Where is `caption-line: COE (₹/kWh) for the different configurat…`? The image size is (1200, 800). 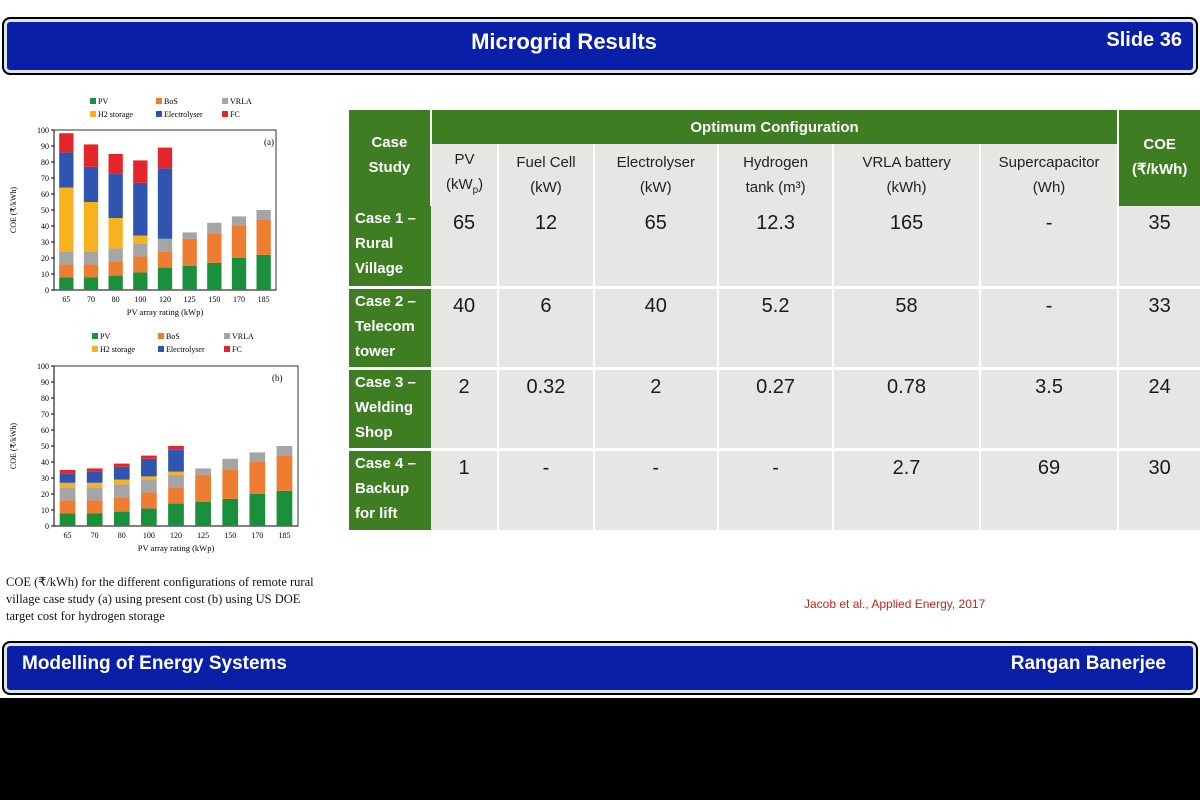 caption-line: COE (₹/kWh) for the different configurat… is located at coordinates (160, 582).